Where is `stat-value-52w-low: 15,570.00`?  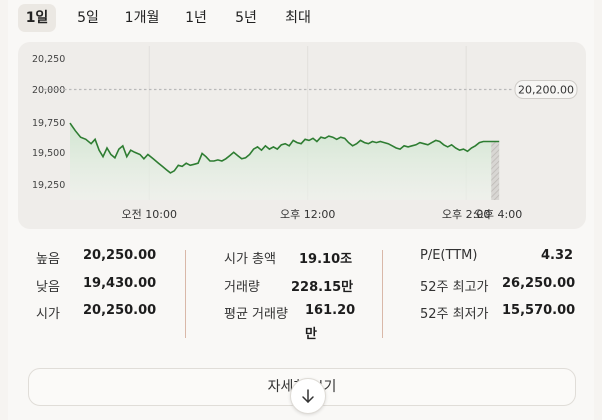
stat-value-52w-low: 15,570.00 is located at coordinates (539, 310).